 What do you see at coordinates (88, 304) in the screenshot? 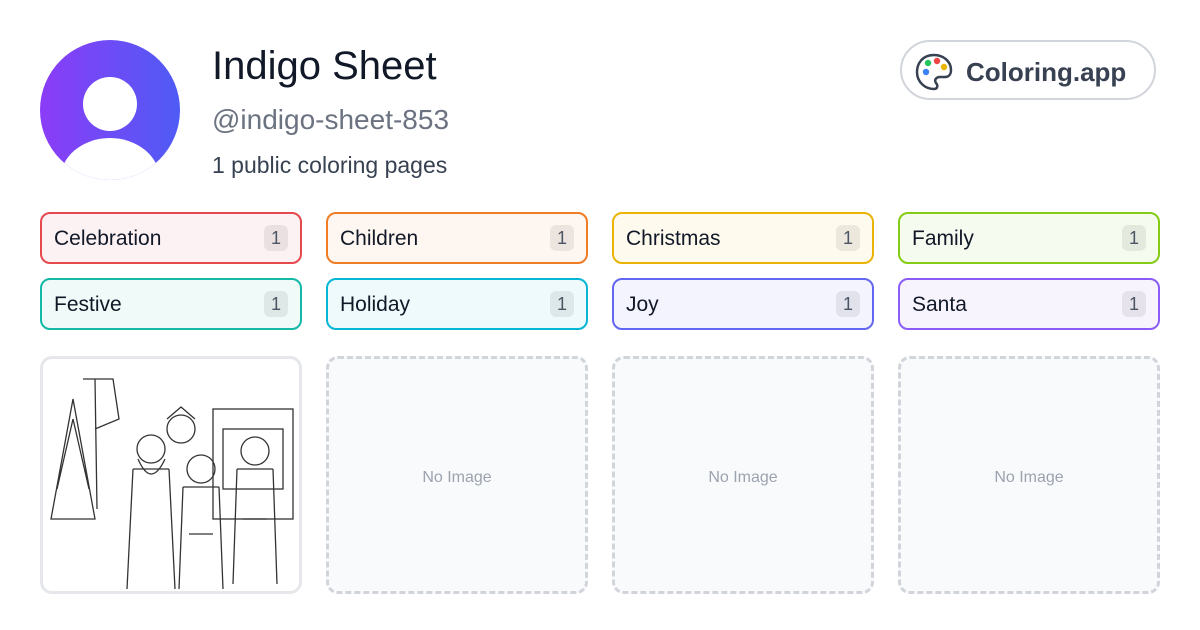
I see `tag-label: Festive` at bounding box center [88, 304].